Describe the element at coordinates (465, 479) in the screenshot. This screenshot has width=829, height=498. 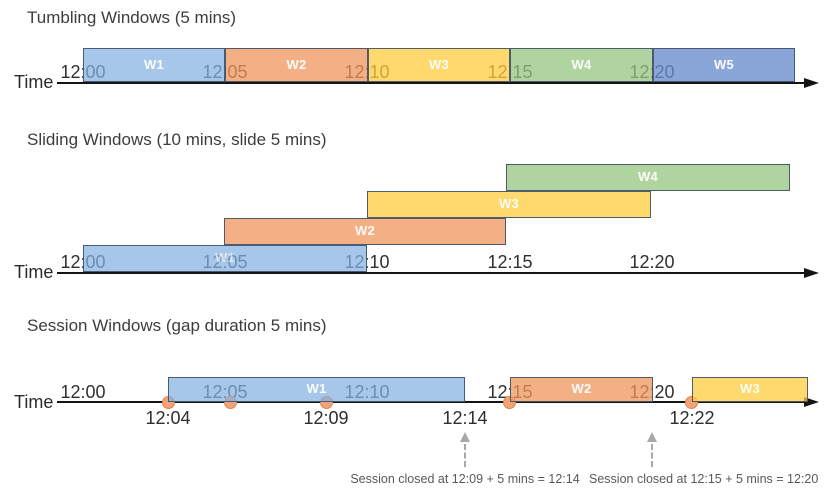
I see `annotation-text: Session closed at 12:09 + 5 mins = 12:14` at that location.